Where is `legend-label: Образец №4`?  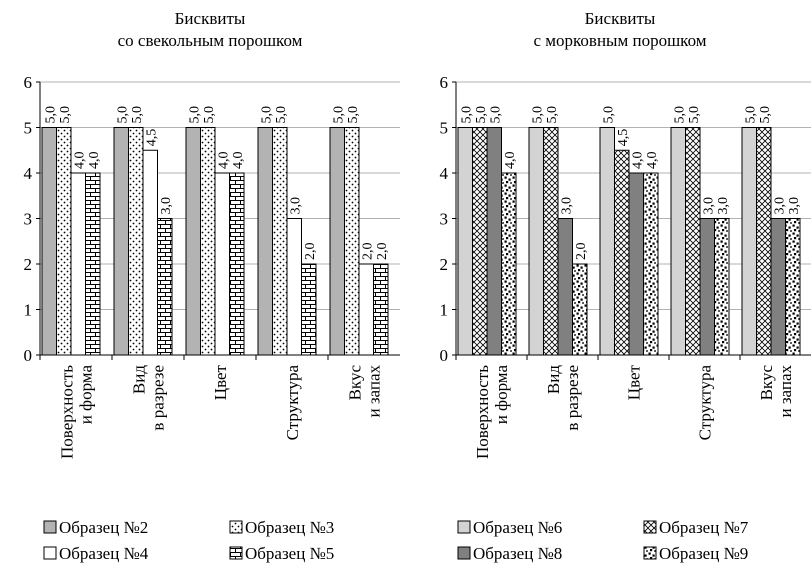 legend-label: Образец №4 is located at coordinates (104, 553).